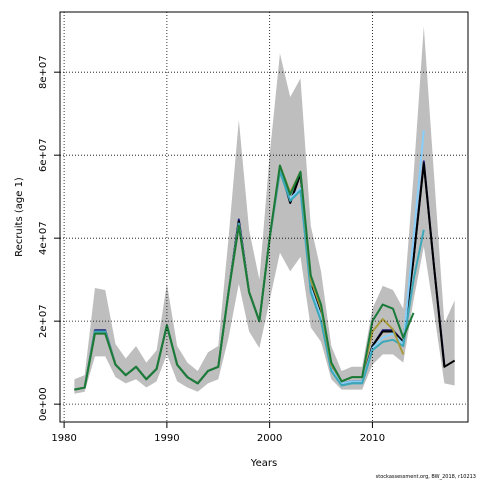 Image resolution: width=480 pixels, height=480 pixels. What do you see at coordinates (263, 463) in the screenshot?
I see `x-axis-label: Years` at bounding box center [263, 463].